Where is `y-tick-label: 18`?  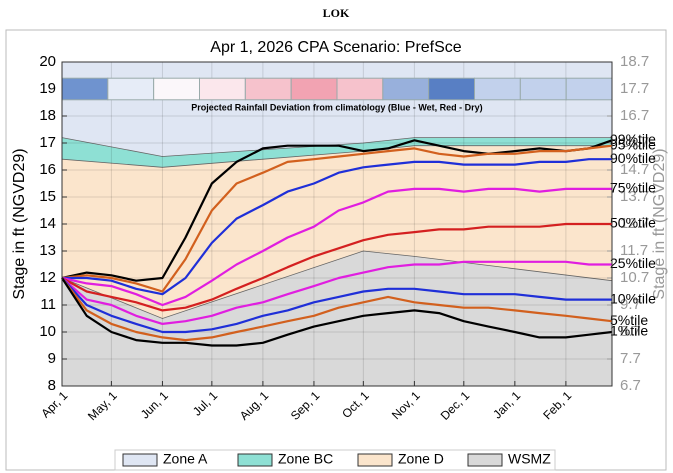 y-tick-label: 18 is located at coordinates (47, 115).